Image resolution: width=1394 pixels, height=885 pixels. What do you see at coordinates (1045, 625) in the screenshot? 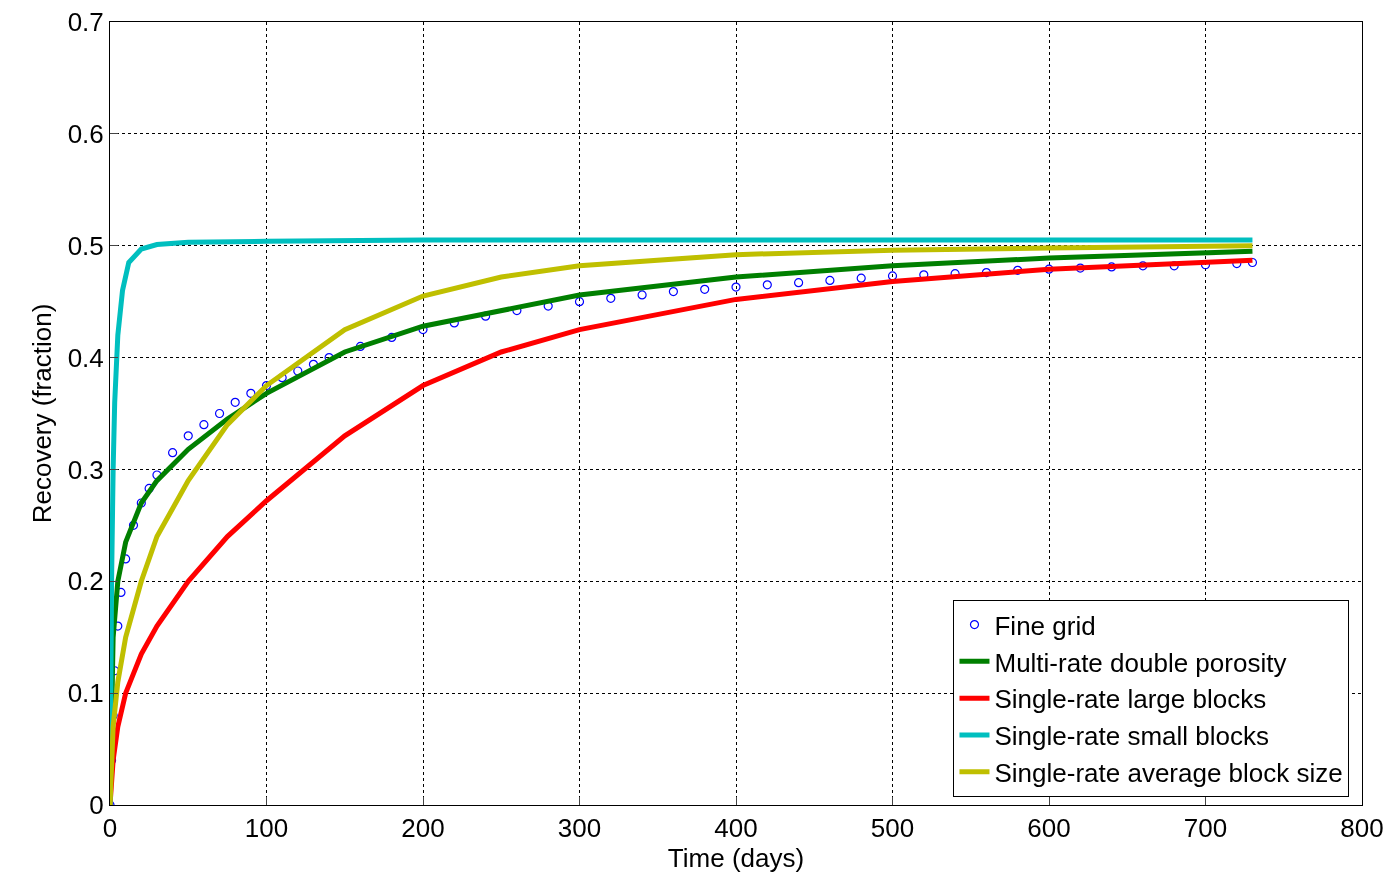
I see `legend-label: Fine grid` at bounding box center [1045, 625].